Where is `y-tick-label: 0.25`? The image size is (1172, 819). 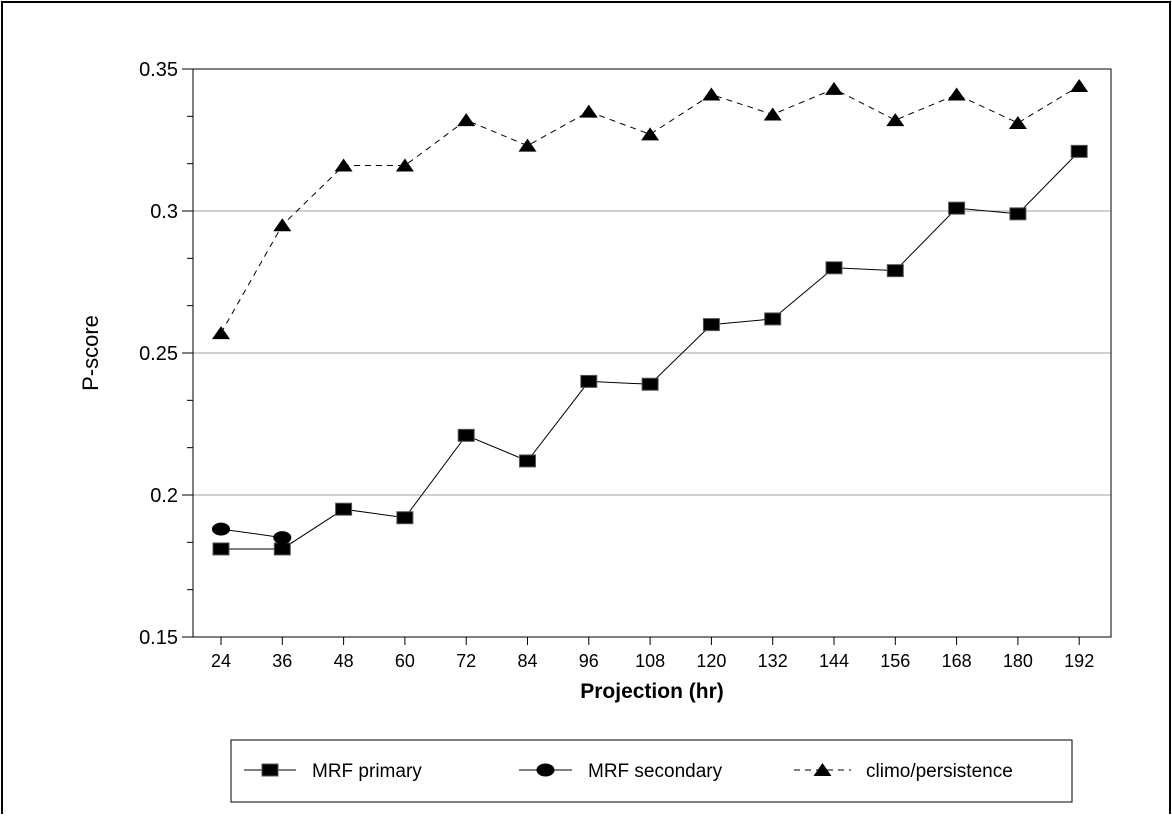 y-tick-label: 0.25 is located at coordinates (158, 354).